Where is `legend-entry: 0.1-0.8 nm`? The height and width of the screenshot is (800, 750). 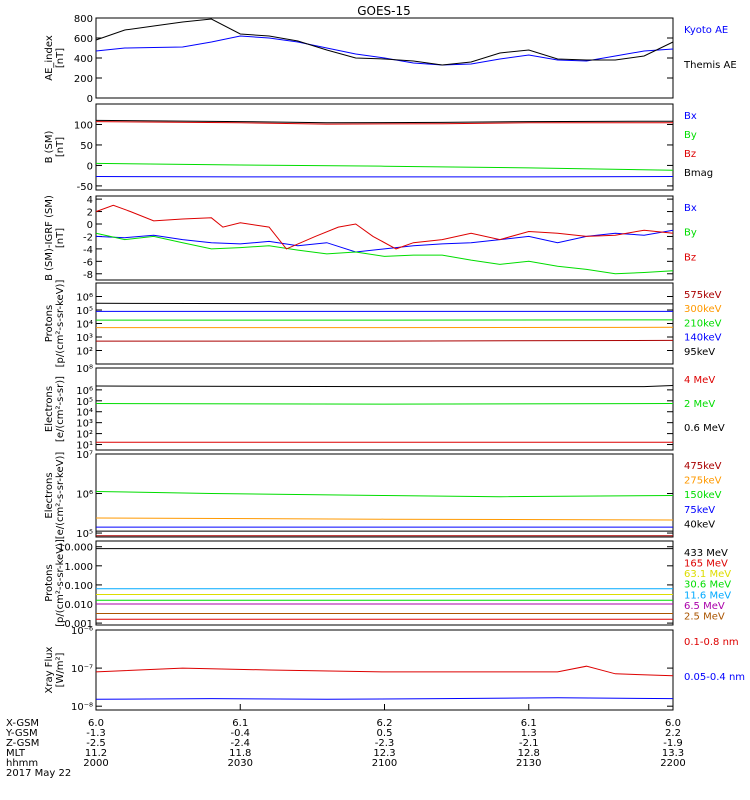
legend-entry: 0.1-0.8 nm is located at coordinates (711, 642).